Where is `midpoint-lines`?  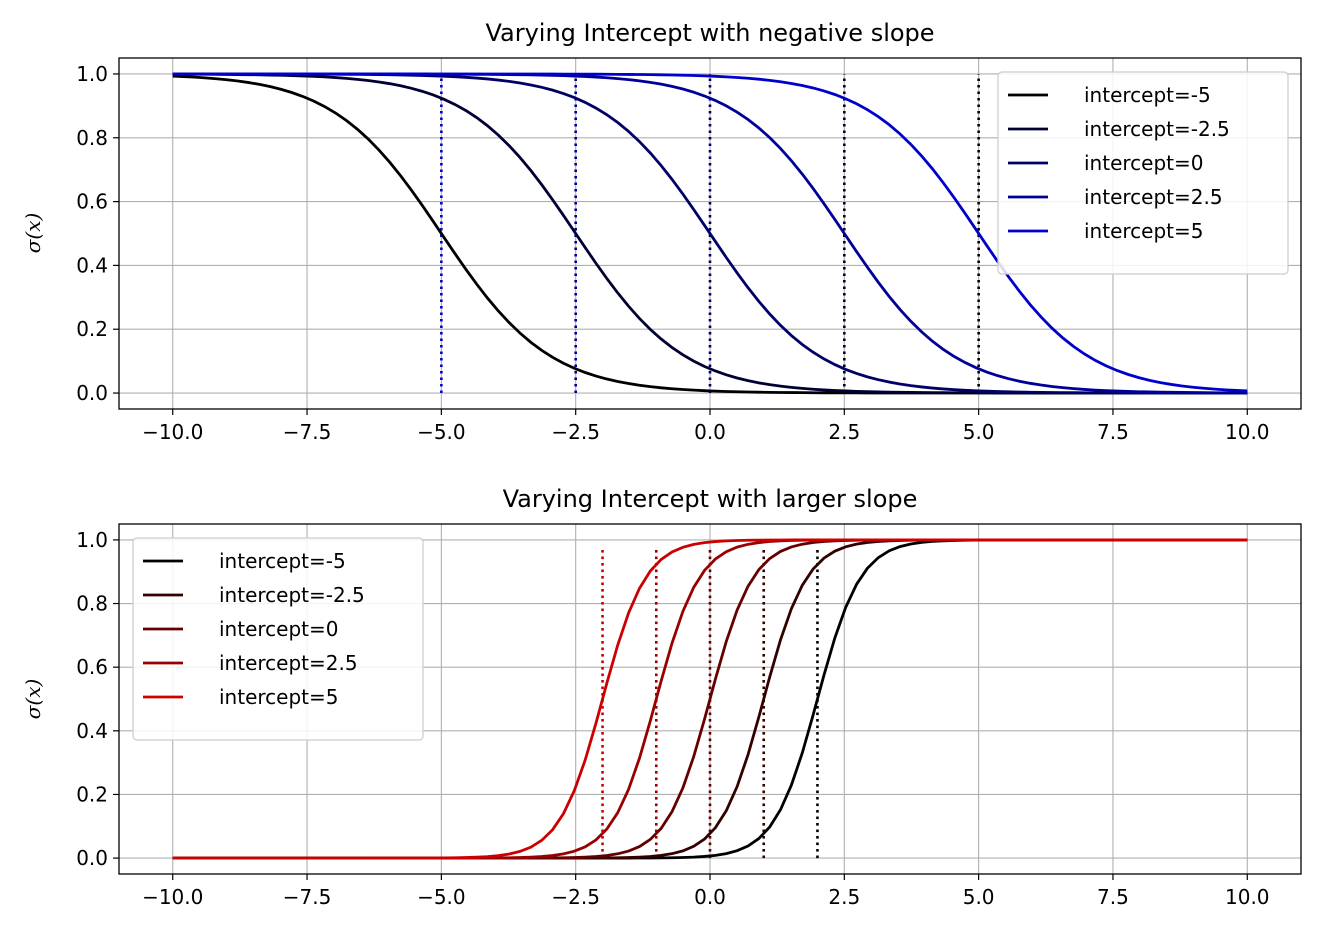 midpoint-lines is located at coordinates (710, 233).